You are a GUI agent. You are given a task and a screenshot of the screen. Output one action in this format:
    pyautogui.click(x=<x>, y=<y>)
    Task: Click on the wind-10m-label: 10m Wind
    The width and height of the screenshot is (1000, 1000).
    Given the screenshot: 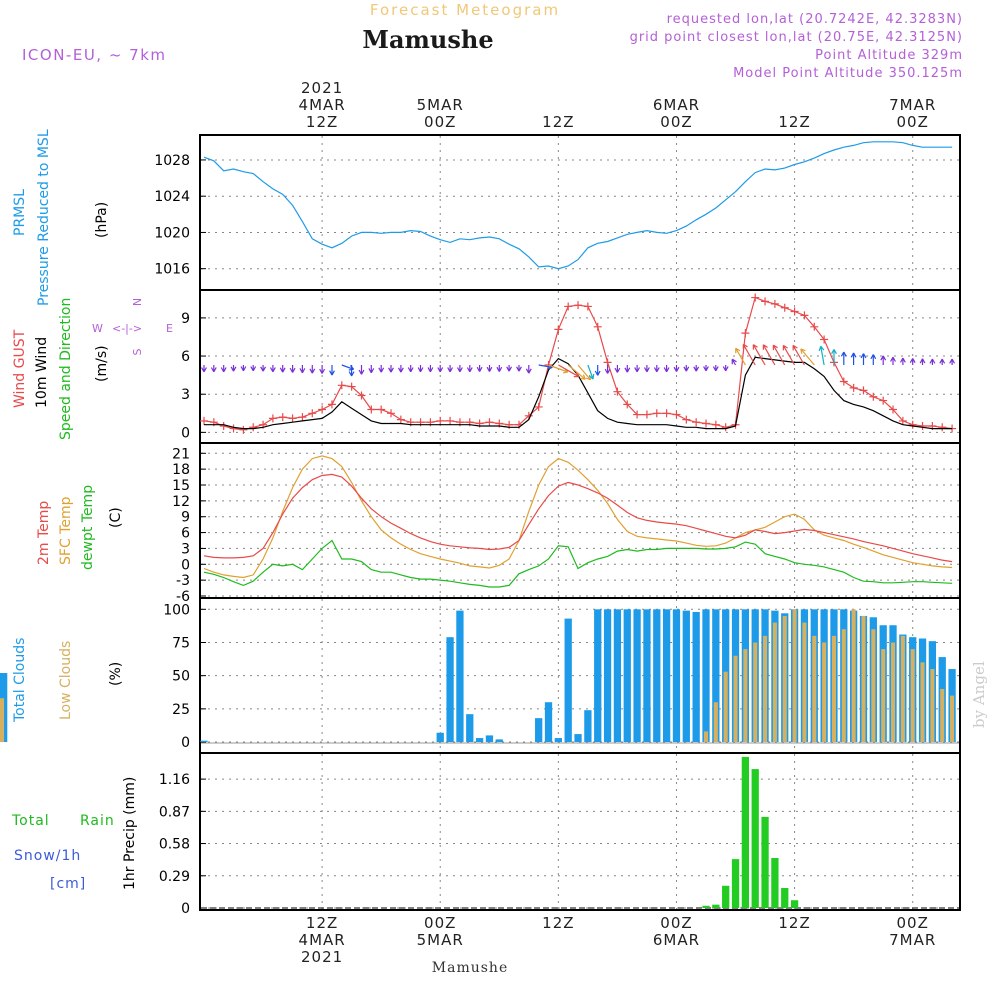 What is the action you would take?
    pyautogui.click(x=42, y=372)
    